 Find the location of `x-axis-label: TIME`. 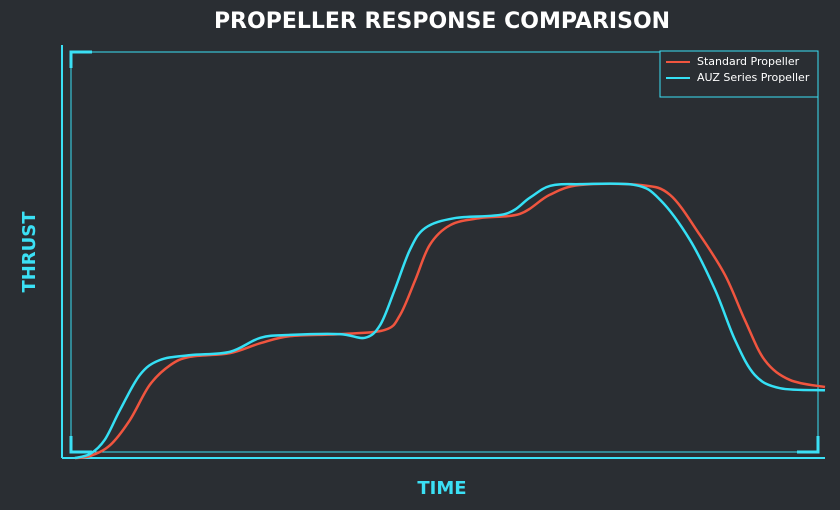

x-axis-label: TIME is located at coordinates (441, 488).